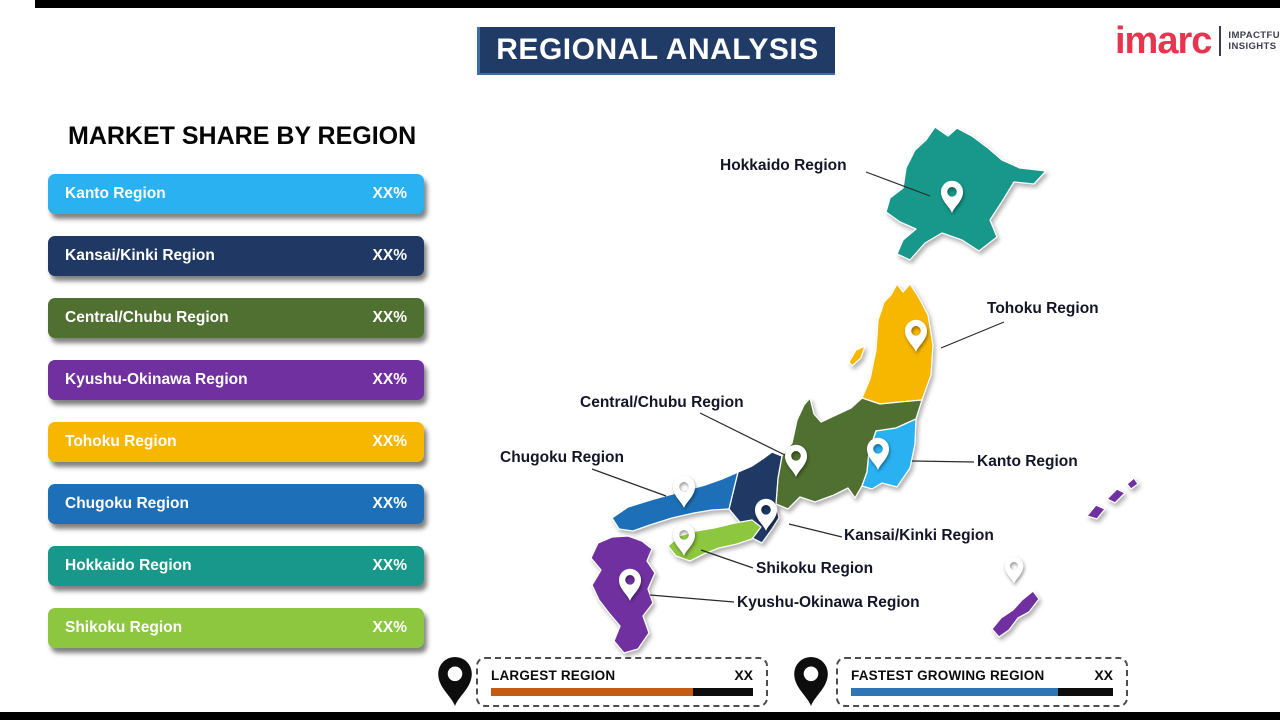 This screenshot has height=720, width=1280. Describe the element at coordinates (236, 628) in the screenshot. I see `market-share-bar-shikoku: Shikoku Region XX%` at that location.